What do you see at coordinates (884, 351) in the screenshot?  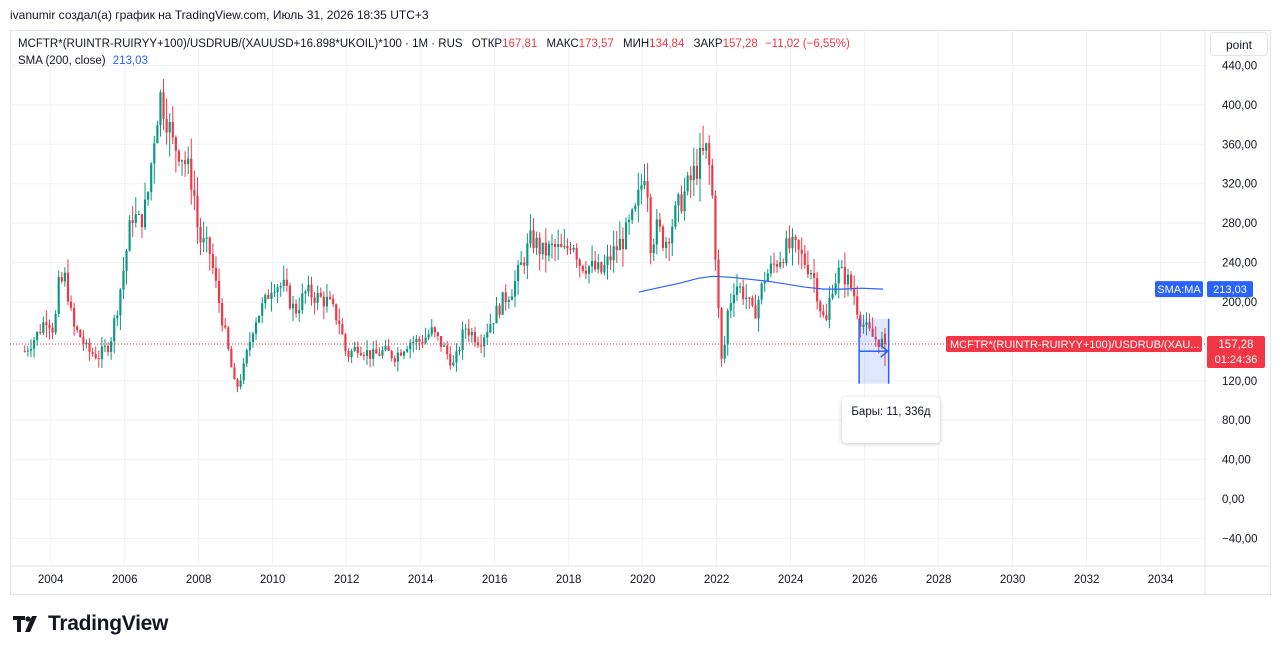 I see `measure-arrow-head` at bounding box center [884, 351].